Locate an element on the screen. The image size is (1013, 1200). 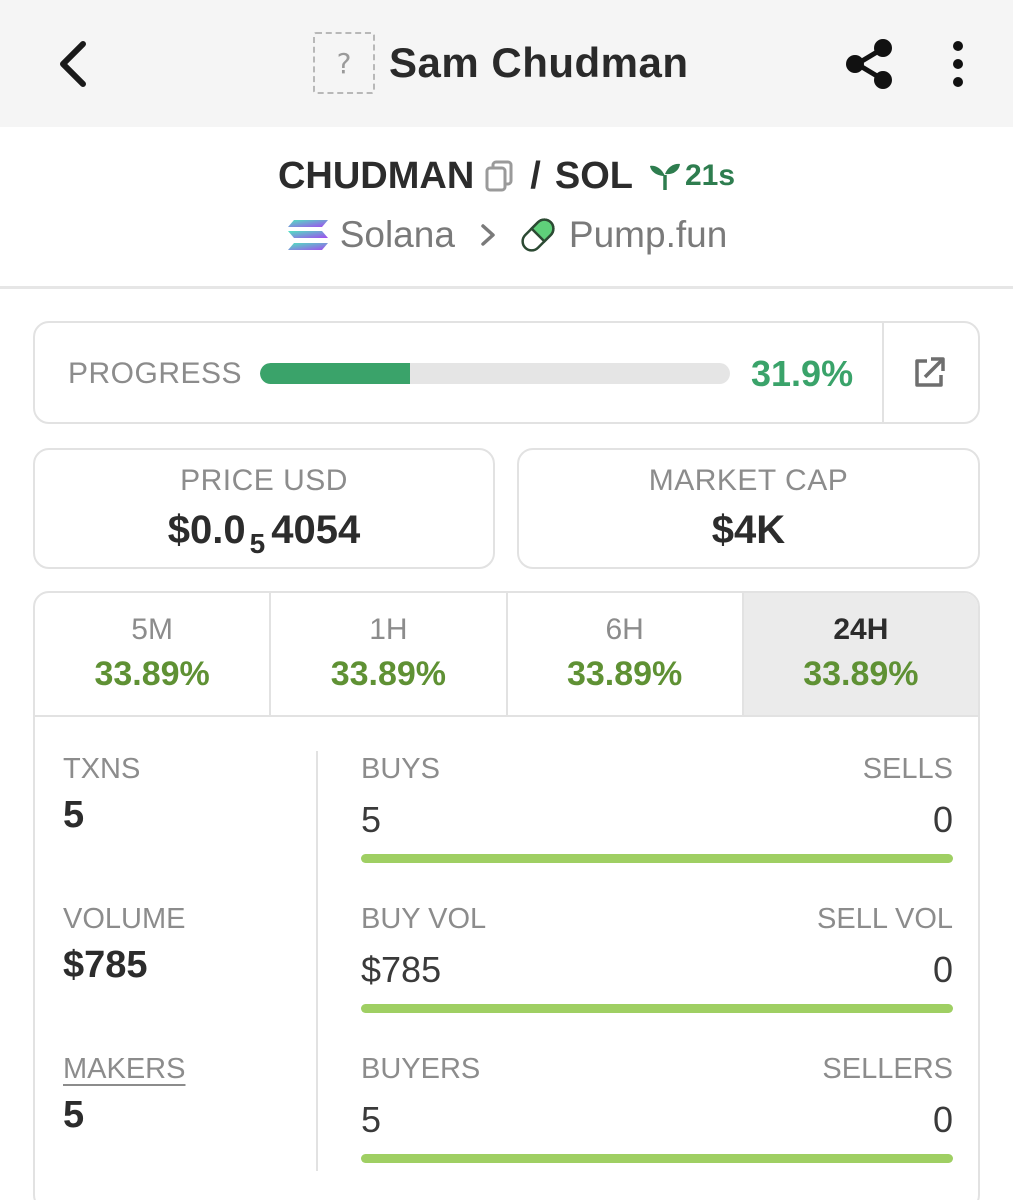
buy-vol-value: $785 is located at coordinates (401, 969).